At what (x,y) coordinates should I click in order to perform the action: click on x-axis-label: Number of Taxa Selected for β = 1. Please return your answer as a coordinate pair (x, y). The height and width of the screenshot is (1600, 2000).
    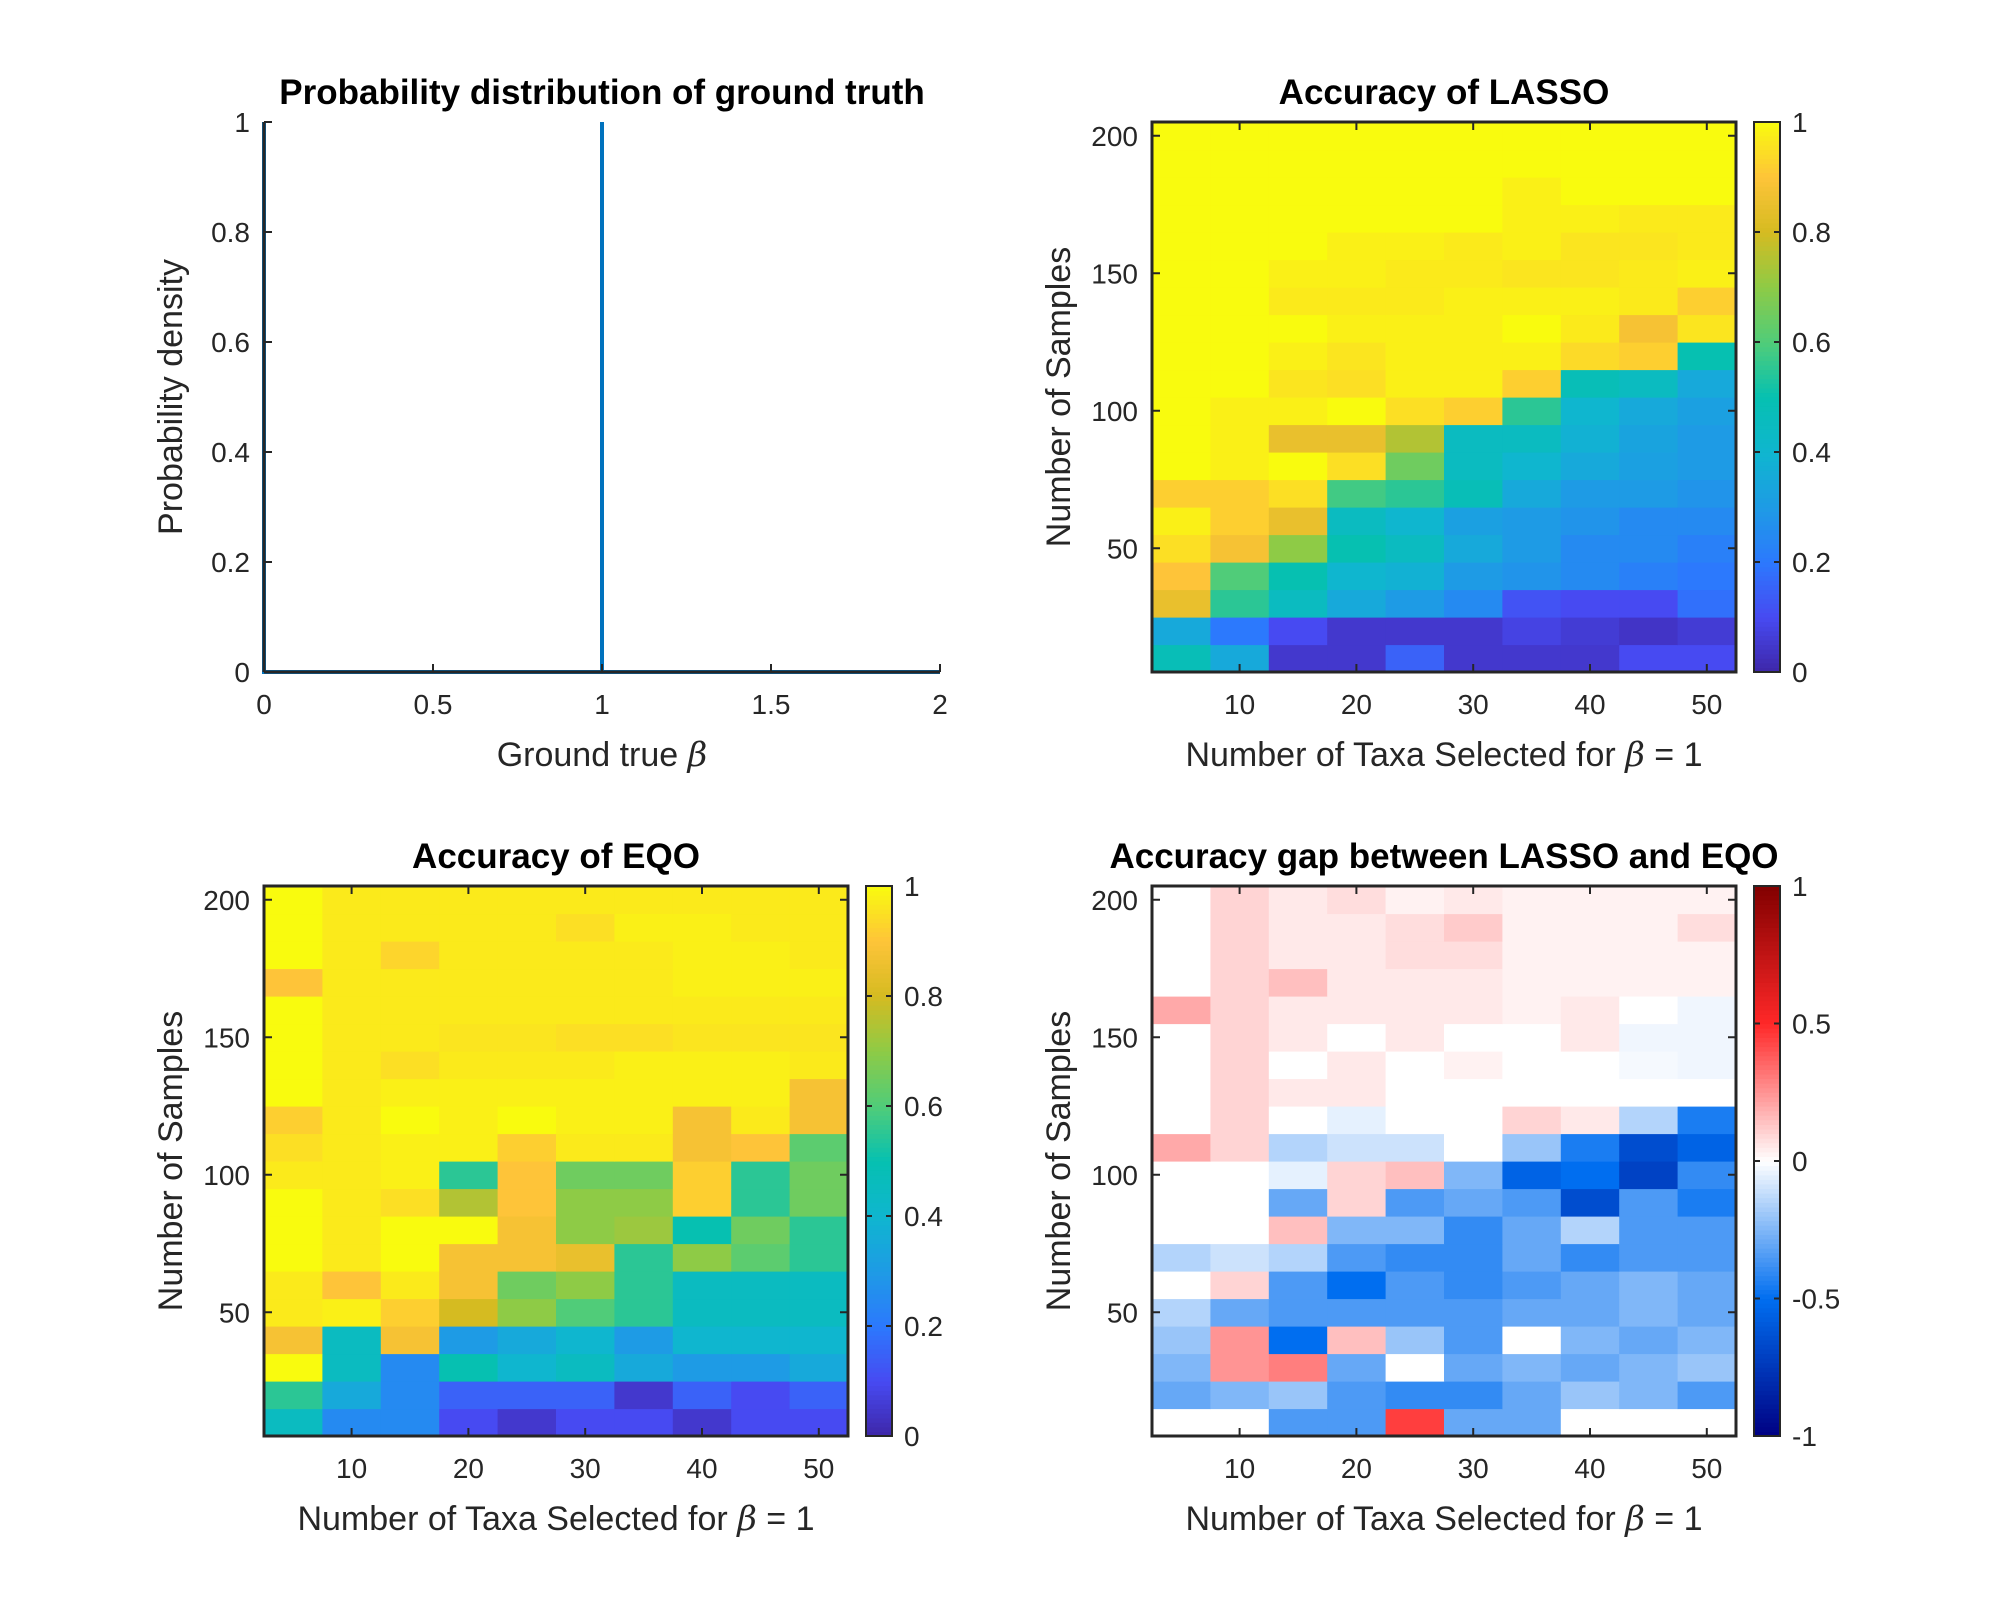
    Looking at the image, I should click on (555, 1519).